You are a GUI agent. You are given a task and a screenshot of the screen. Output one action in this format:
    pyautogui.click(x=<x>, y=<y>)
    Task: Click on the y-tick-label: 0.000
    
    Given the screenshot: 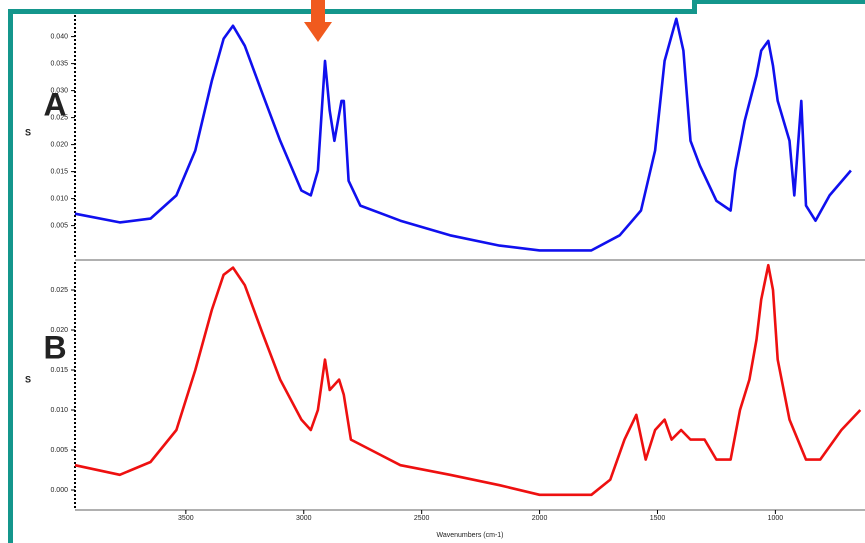 What is the action you would take?
    pyautogui.click(x=59, y=490)
    